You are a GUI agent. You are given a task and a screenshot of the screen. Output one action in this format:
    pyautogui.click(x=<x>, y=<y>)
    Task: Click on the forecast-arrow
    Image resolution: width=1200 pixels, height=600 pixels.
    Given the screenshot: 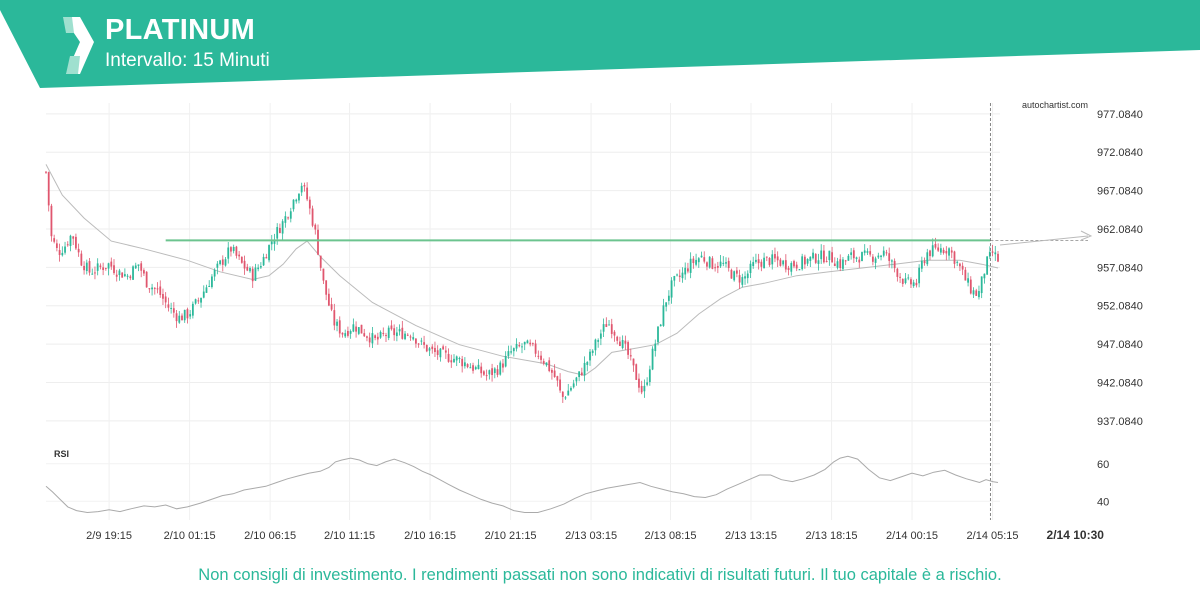 What is the action you would take?
    pyautogui.click(x=1046, y=238)
    